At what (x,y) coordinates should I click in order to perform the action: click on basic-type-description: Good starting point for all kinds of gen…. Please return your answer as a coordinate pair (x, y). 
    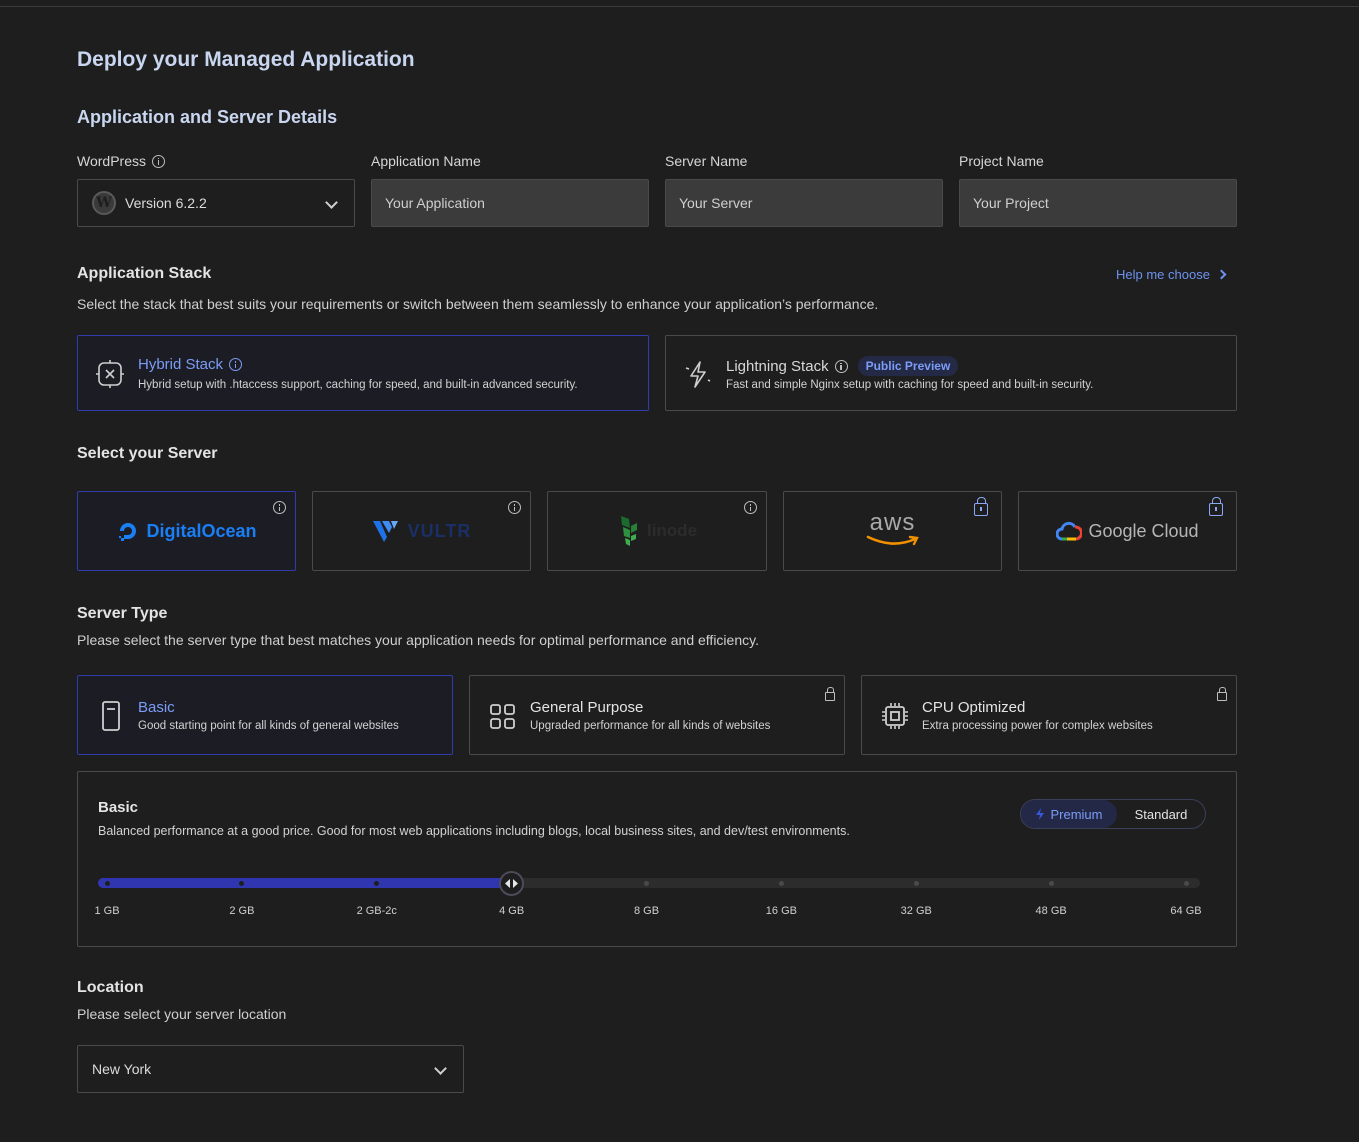
    Looking at the image, I should click on (268, 726).